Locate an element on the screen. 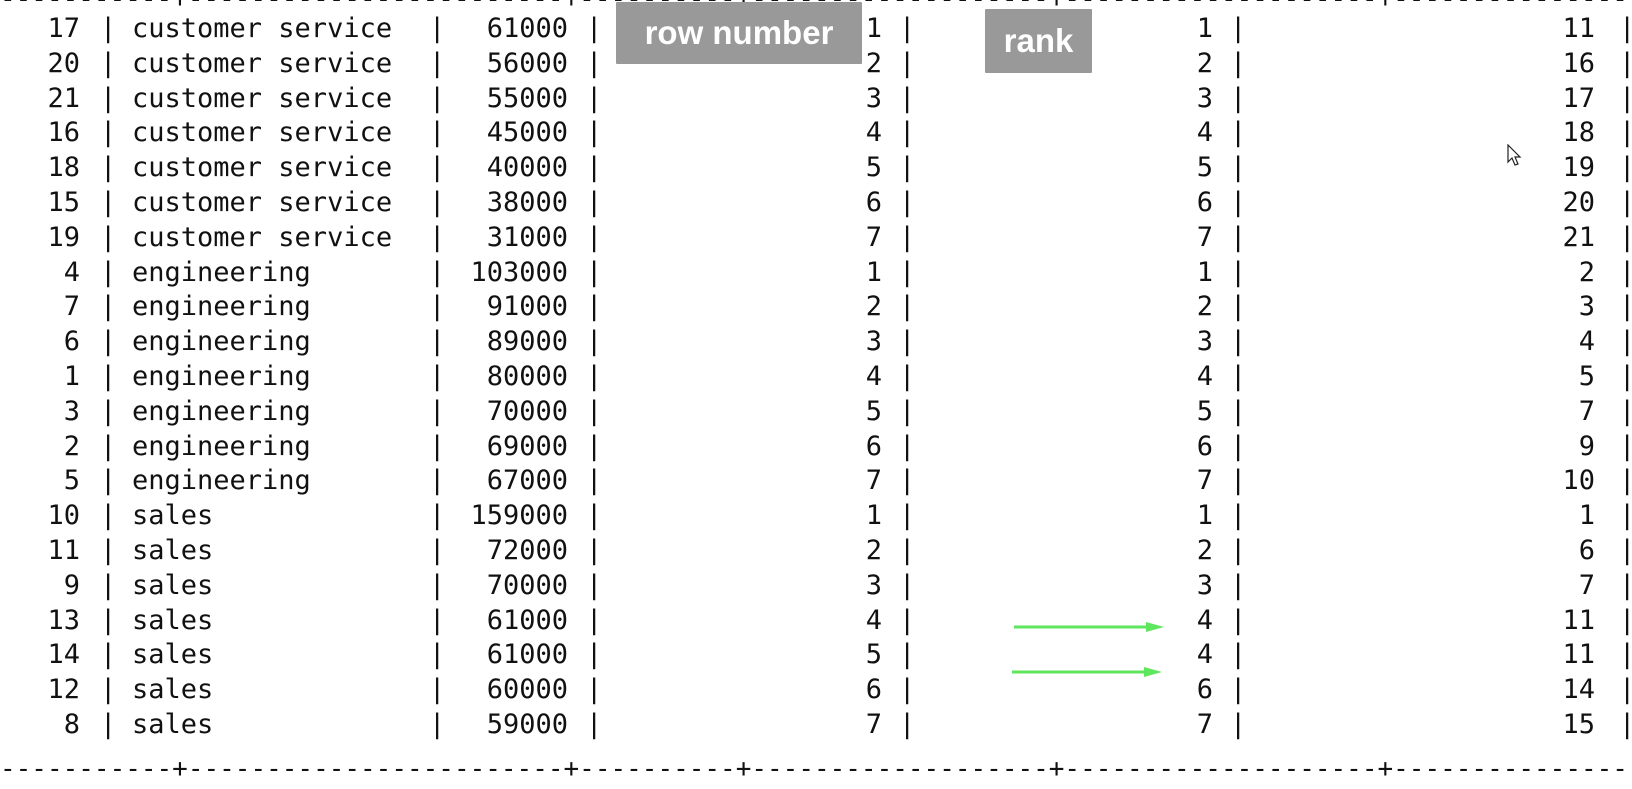 The height and width of the screenshot is (789, 1632). row-number-cell: 6 is located at coordinates (873, 690).